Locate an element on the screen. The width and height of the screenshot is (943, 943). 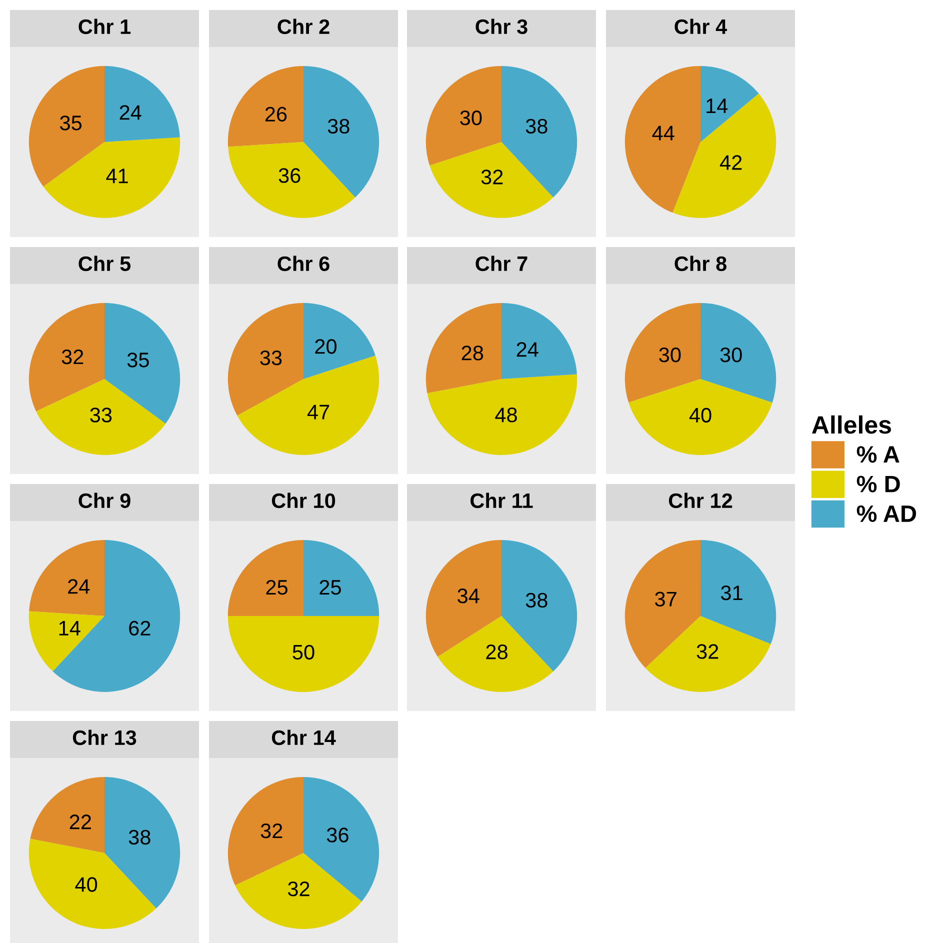
data-label: 44 is located at coordinates (663, 133).